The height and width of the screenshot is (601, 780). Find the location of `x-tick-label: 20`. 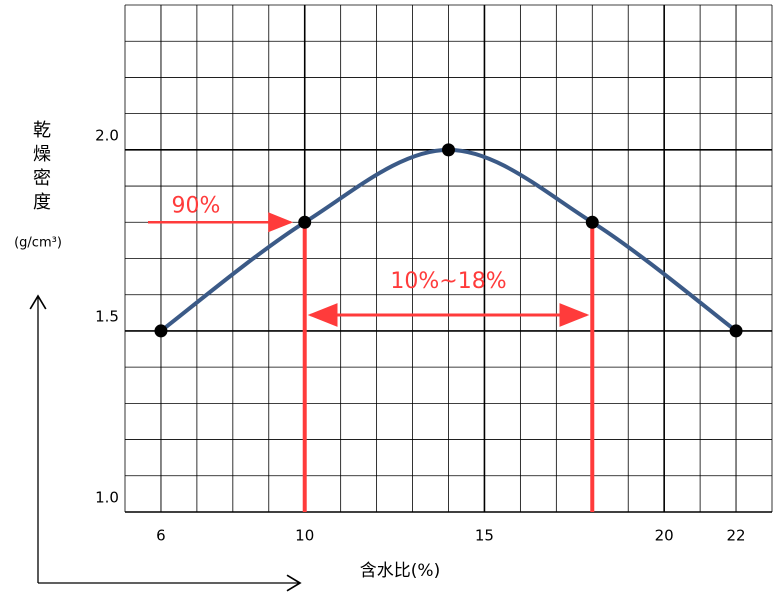

x-tick-label: 20 is located at coordinates (664, 536).